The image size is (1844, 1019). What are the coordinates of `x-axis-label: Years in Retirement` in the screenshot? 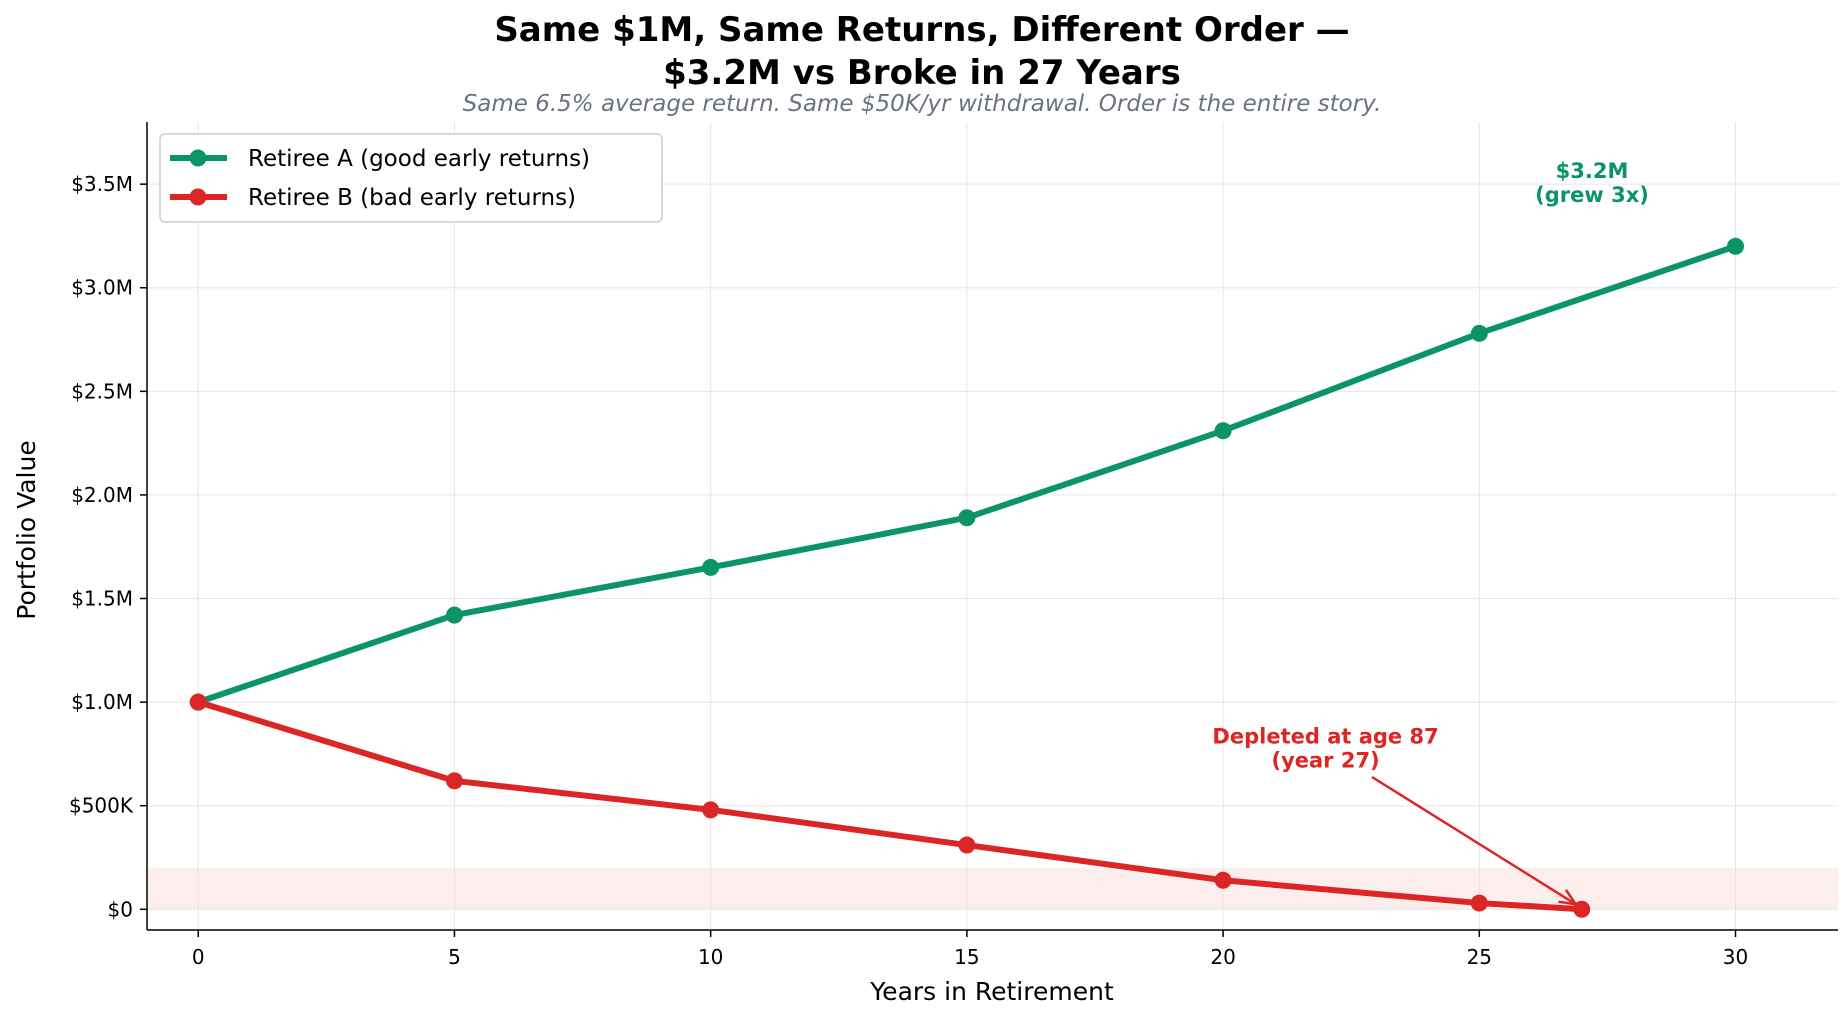 It's located at (991, 991).